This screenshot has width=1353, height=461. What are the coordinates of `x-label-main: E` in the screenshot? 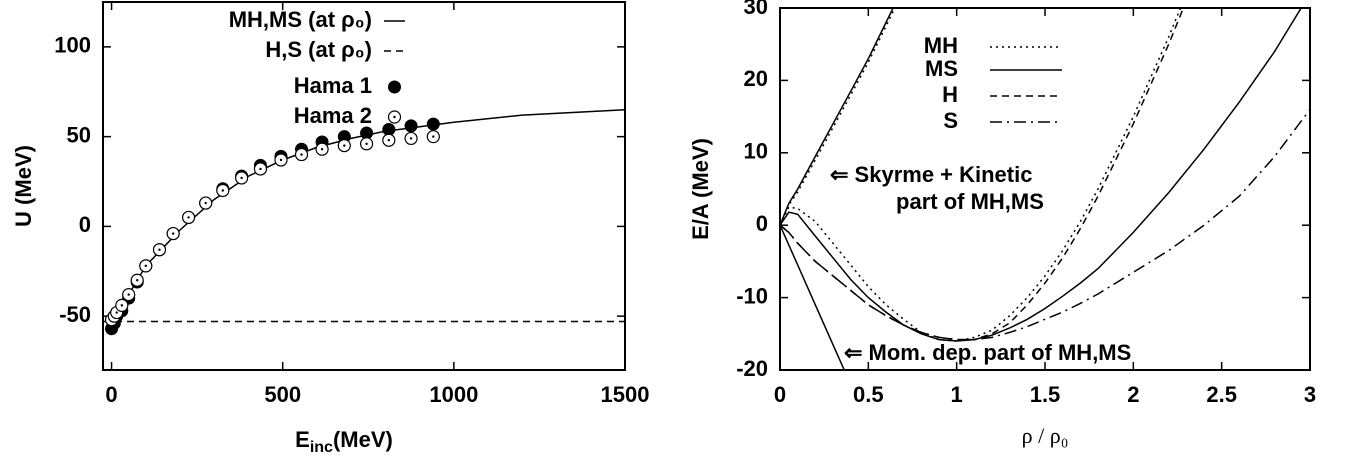 It's located at (302, 439).